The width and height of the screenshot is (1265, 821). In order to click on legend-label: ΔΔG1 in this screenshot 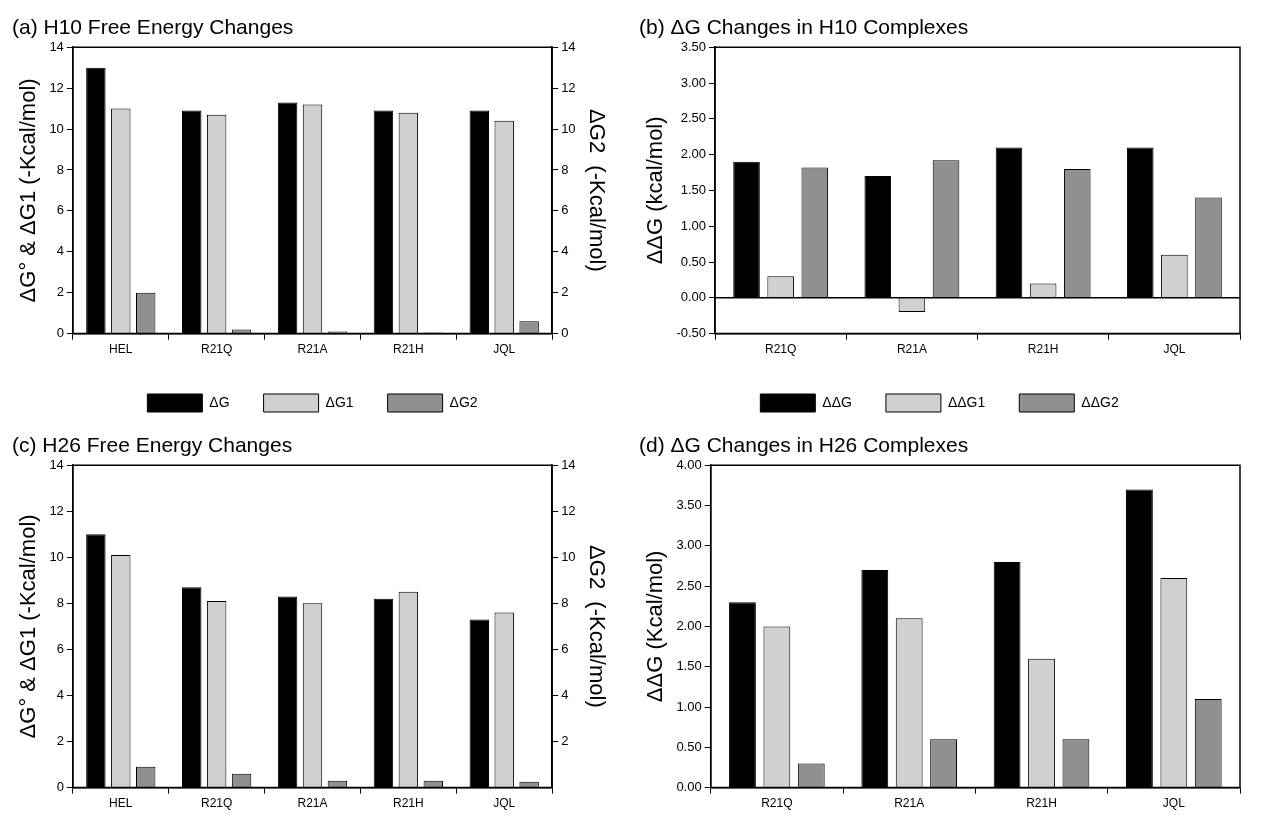, I will do `click(966, 401)`.